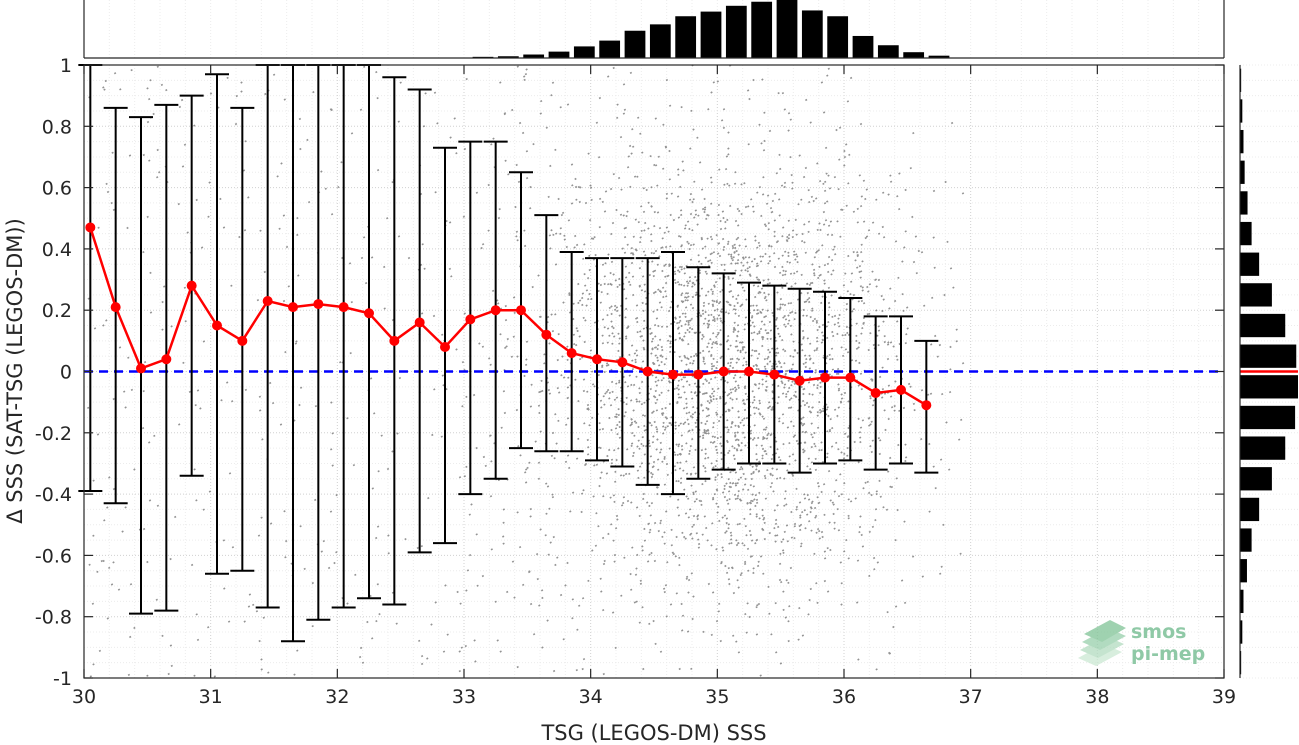  What do you see at coordinates (66, 66) in the screenshot?
I see `y-tick-label: 1` at bounding box center [66, 66].